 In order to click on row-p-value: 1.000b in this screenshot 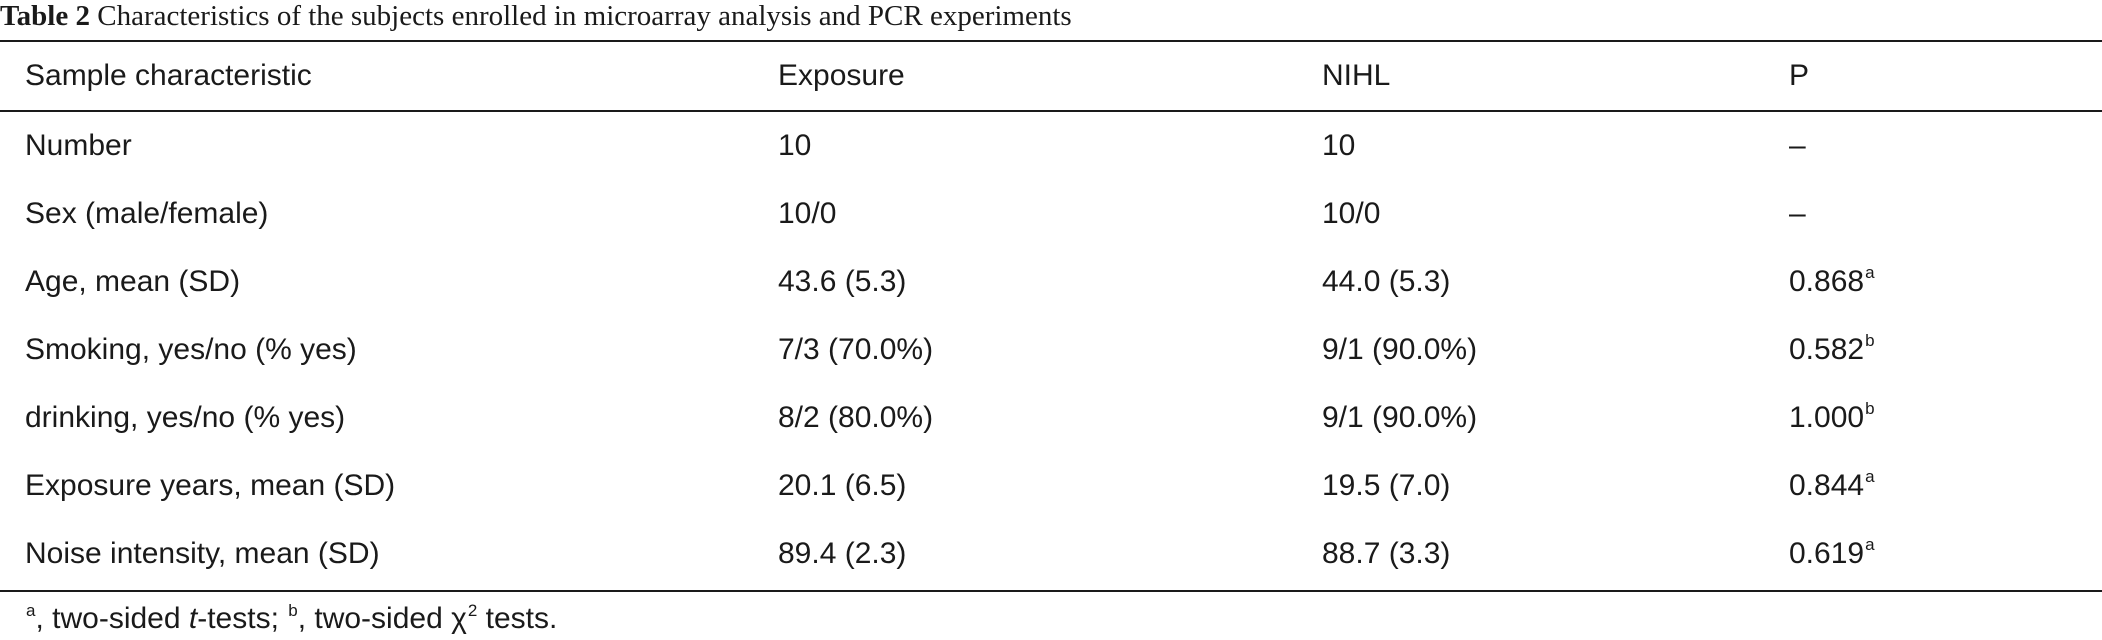, I will do `click(1832, 418)`.